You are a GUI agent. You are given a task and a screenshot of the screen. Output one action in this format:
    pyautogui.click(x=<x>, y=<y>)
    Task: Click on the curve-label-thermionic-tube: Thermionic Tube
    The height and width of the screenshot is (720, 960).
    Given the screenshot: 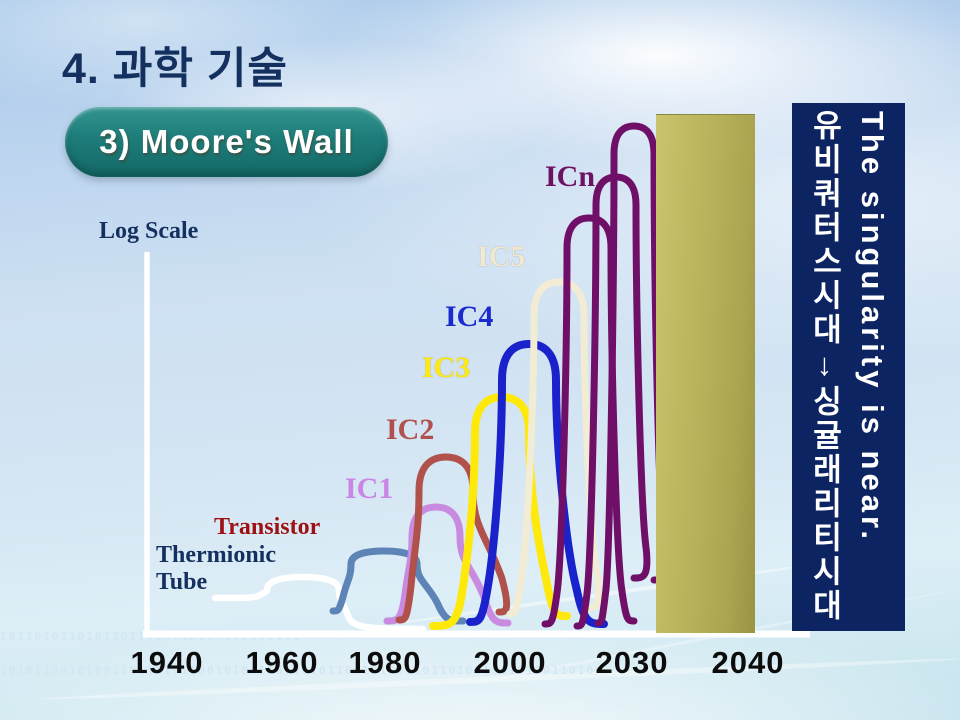 What is the action you would take?
    pyautogui.click(x=216, y=568)
    